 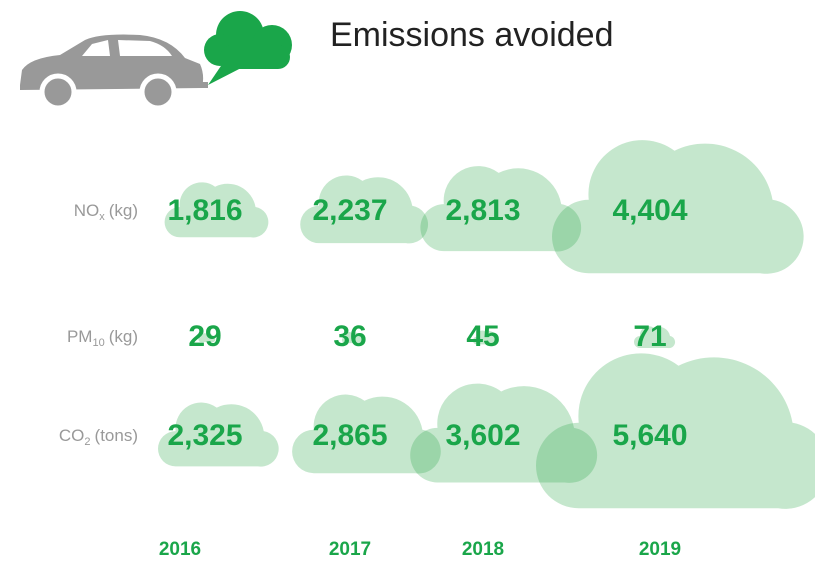 I want to click on row-label-unit: (tons), so click(x=116, y=435).